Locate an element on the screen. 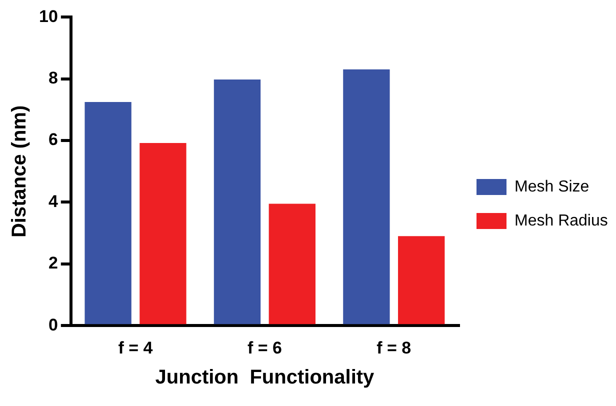 The height and width of the screenshot is (406, 616). y-axis-title: Distance (nm) is located at coordinates (19, 171).